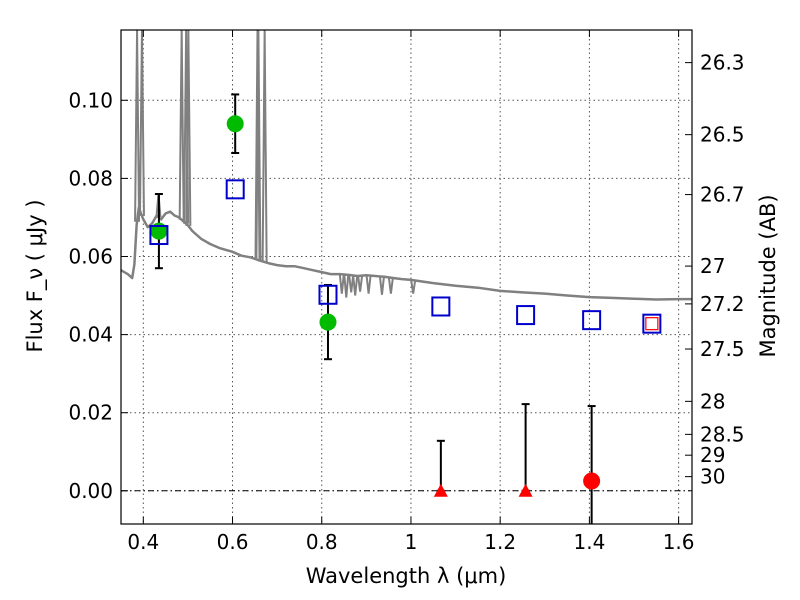 The height and width of the screenshot is (600, 800). What do you see at coordinates (143, 542) in the screenshot?
I see `x-tick-label: 0.4` at bounding box center [143, 542].